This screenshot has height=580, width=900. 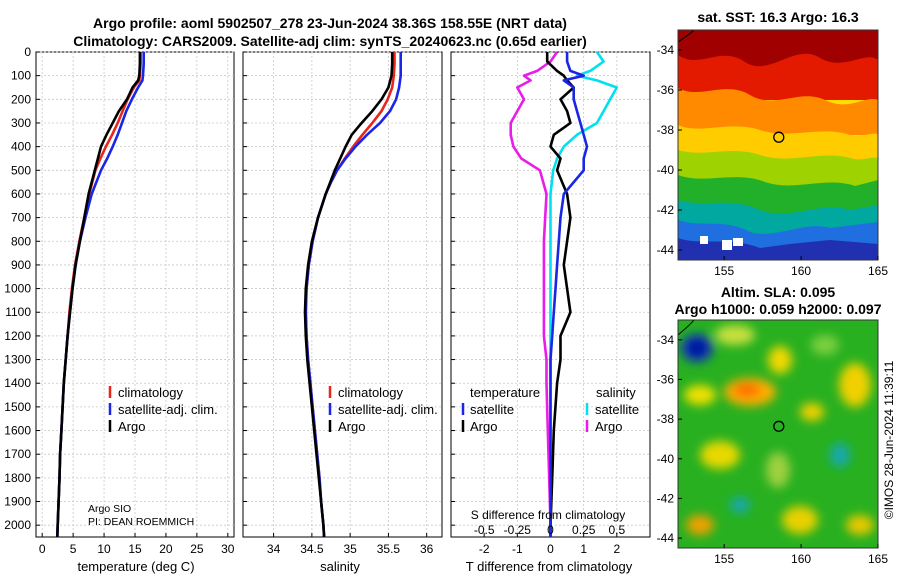 What do you see at coordinates (17, 502) in the screenshot?
I see `depth-tick-label: 1900` at bounding box center [17, 502].